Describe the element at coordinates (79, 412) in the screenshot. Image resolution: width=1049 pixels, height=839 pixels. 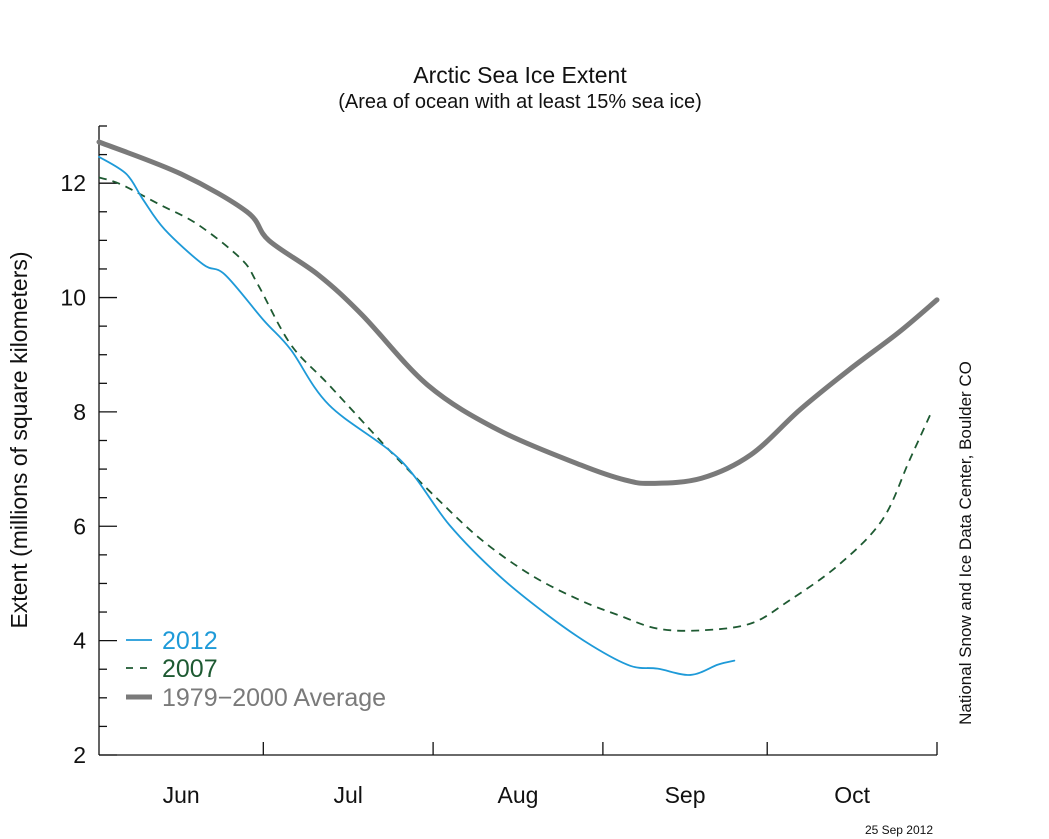
I see `y-tick-label: 8` at that location.